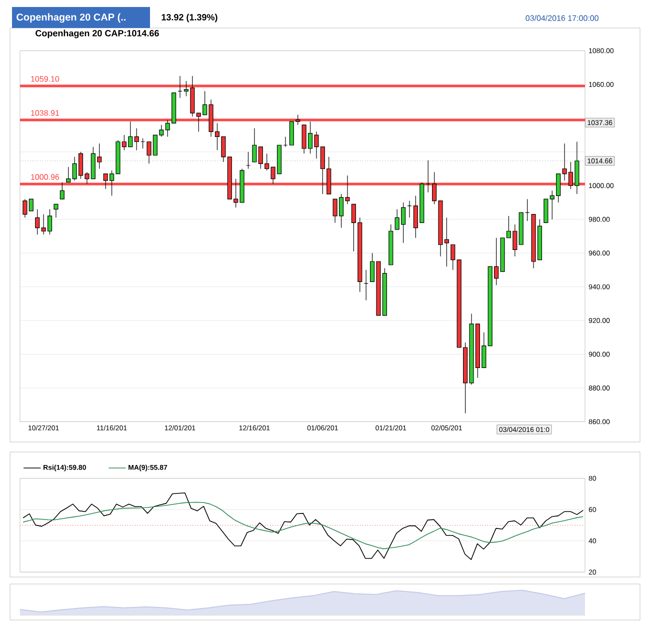 The height and width of the screenshot is (627, 650). I want to click on chart-title: Copenhagen 20 CAP (.., so click(71, 18).